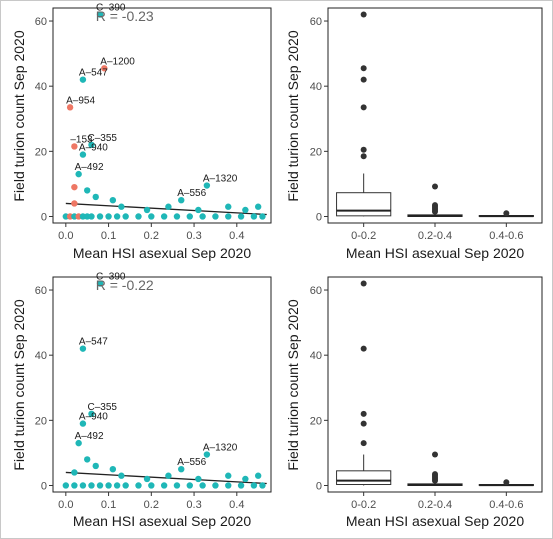 The height and width of the screenshot is (539, 553). I want to click on point-label: A–492, so click(89, 167).